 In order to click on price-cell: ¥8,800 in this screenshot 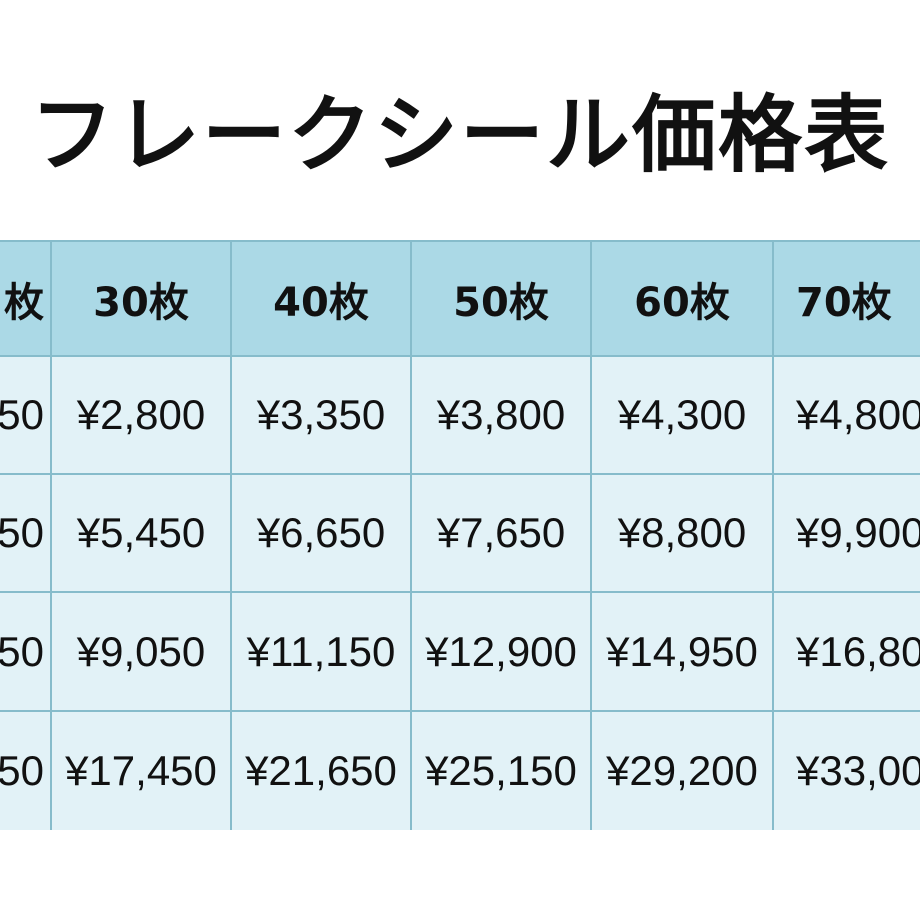, I will do `click(682, 533)`.